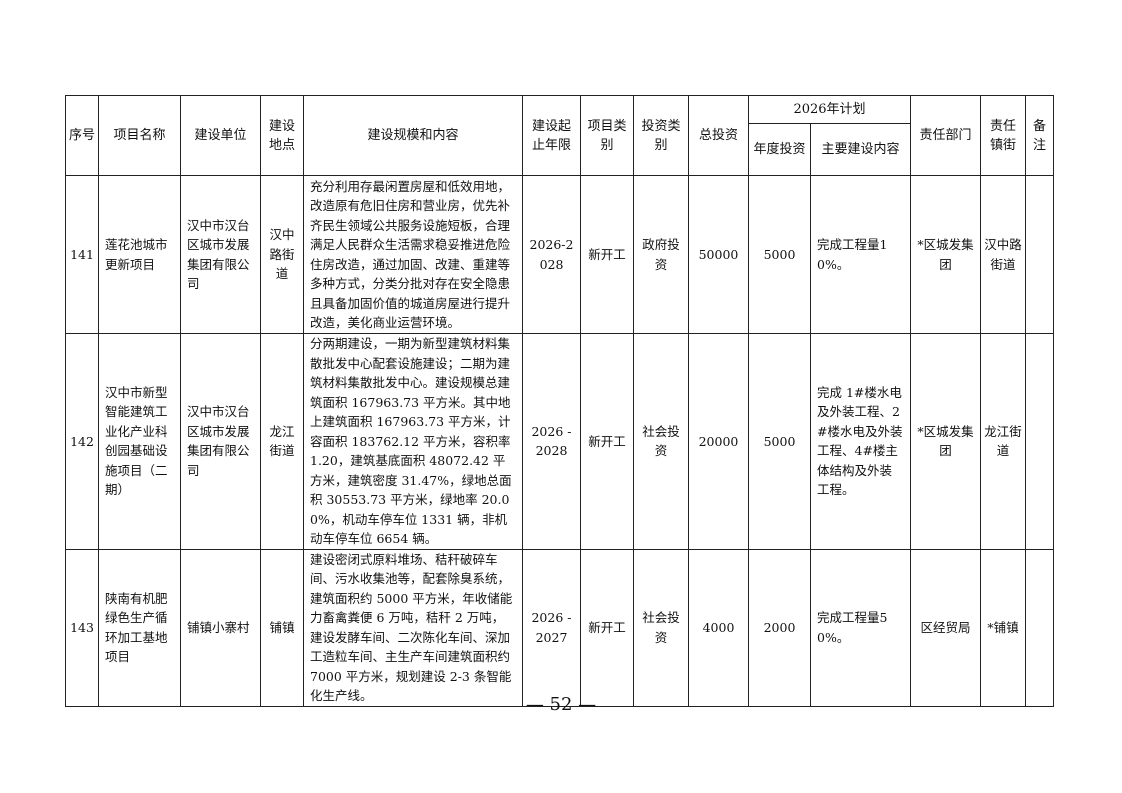  Describe the element at coordinates (561, 704) in the screenshot. I see `page-number: — 52 —` at that location.